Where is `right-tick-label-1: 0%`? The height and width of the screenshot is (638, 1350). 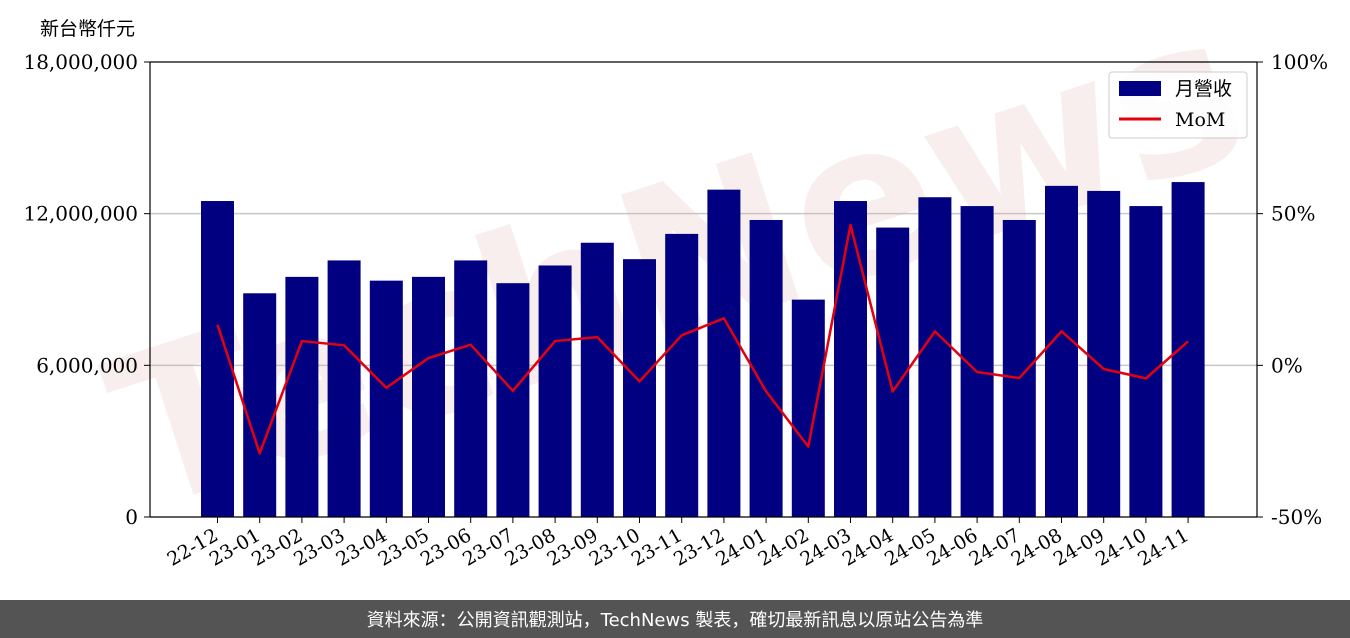
right-tick-label-1: 0% is located at coordinates (1287, 365).